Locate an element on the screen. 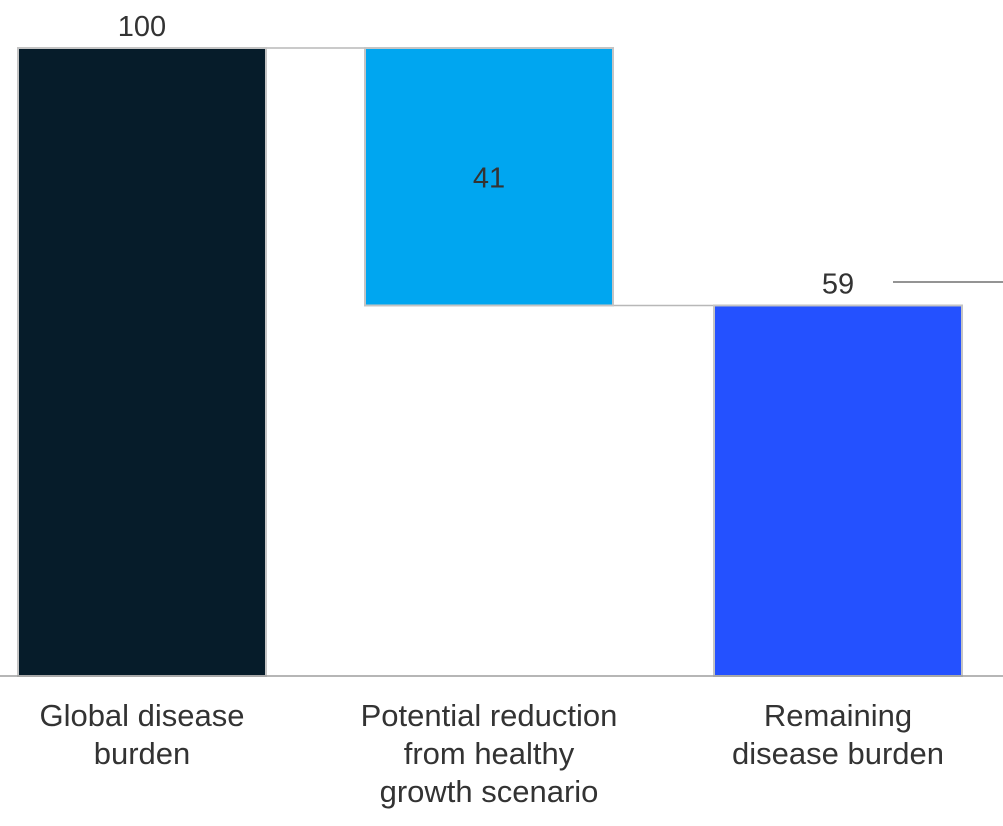 The image size is (1003, 826). category-label-1: Global disease burden is located at coordinates (141, 734).